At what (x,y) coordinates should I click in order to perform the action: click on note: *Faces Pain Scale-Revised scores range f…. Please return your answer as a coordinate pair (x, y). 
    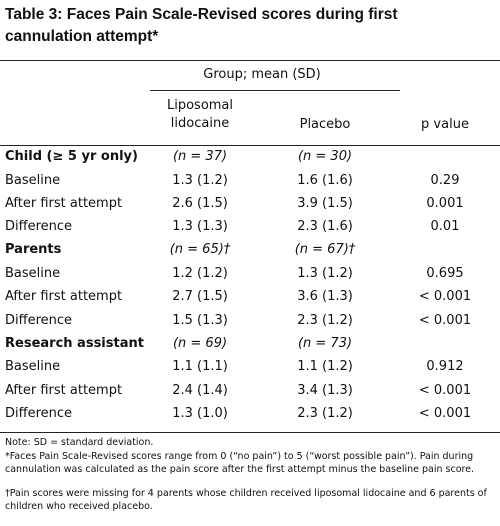
    Looking at the image, I should click on (240, 463).